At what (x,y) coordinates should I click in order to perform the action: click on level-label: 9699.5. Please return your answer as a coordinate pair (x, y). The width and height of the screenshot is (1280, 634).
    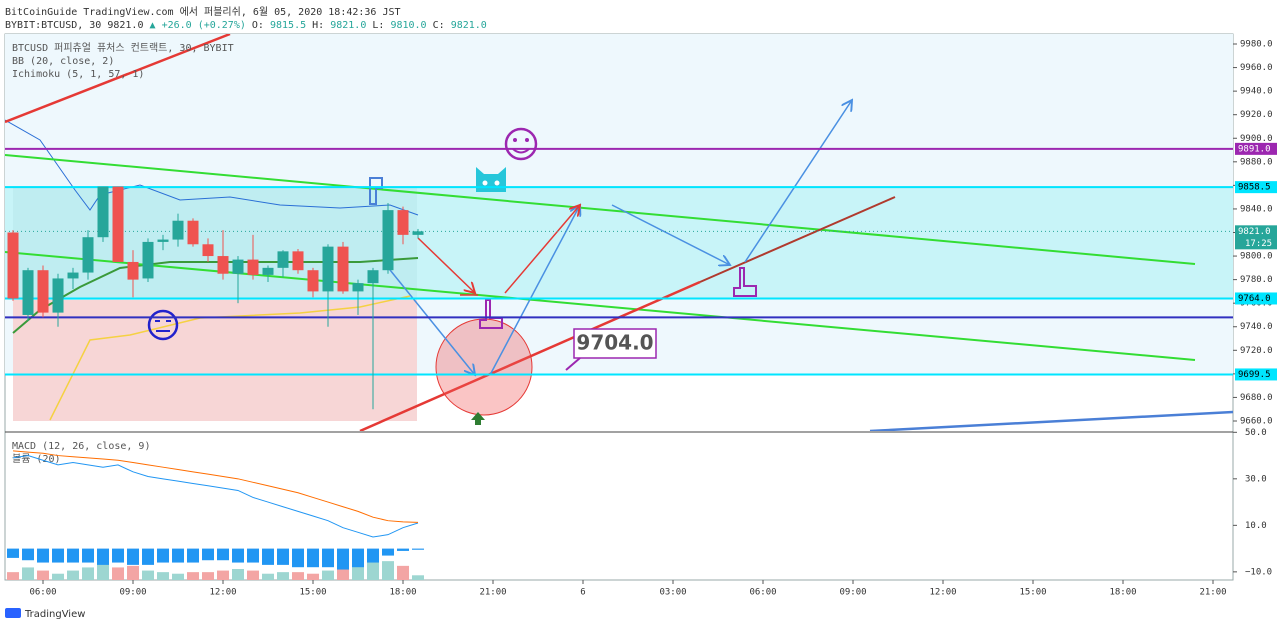
    Looking at the image, I should click on (1254, 375).